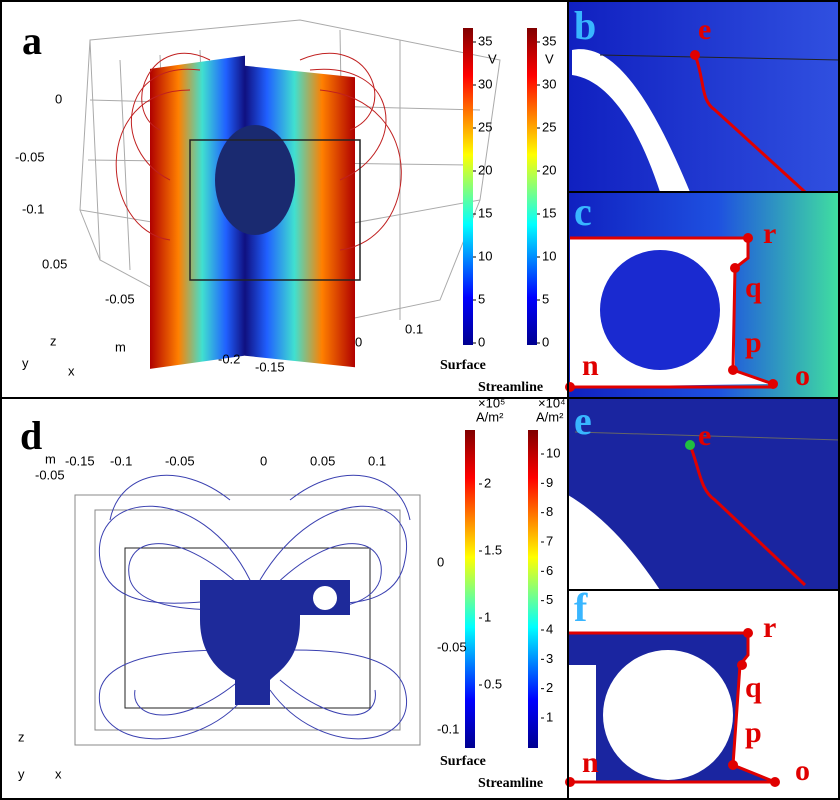  What do you see at coordinates (549, 212) in the screenshot?
I see `colorbar-tick-label: 15` at bounding box center [549, 212].